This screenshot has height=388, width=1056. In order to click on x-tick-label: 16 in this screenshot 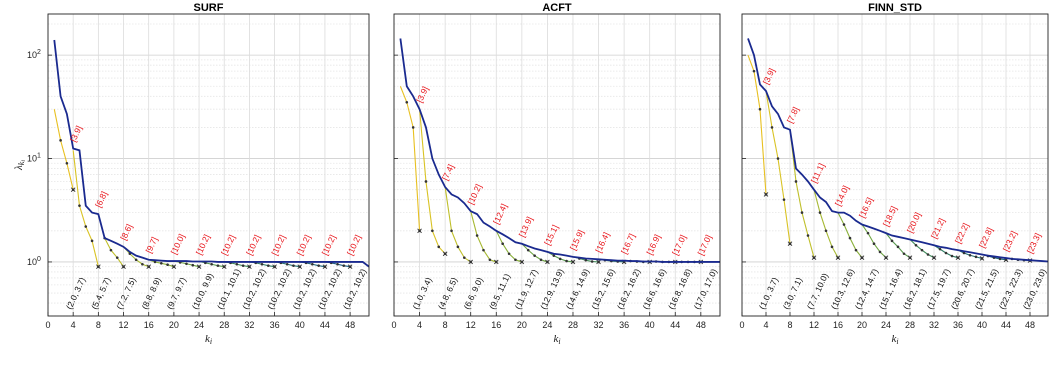, I will do `click(838, 325)`.